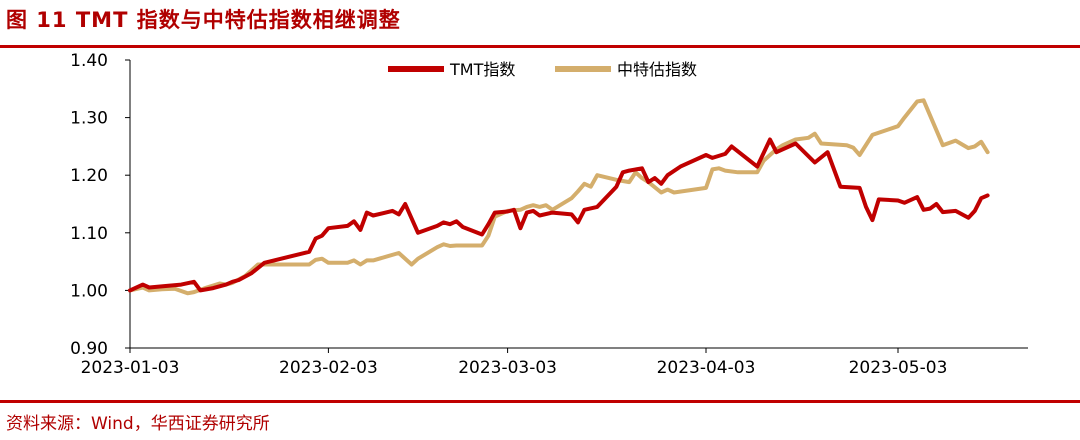 The height and width of the screenshot is (440, 1080). What do you see at coordinates (540, 401) in the screenshot?
I see `footer-rule` at bounding box center [540, 401].